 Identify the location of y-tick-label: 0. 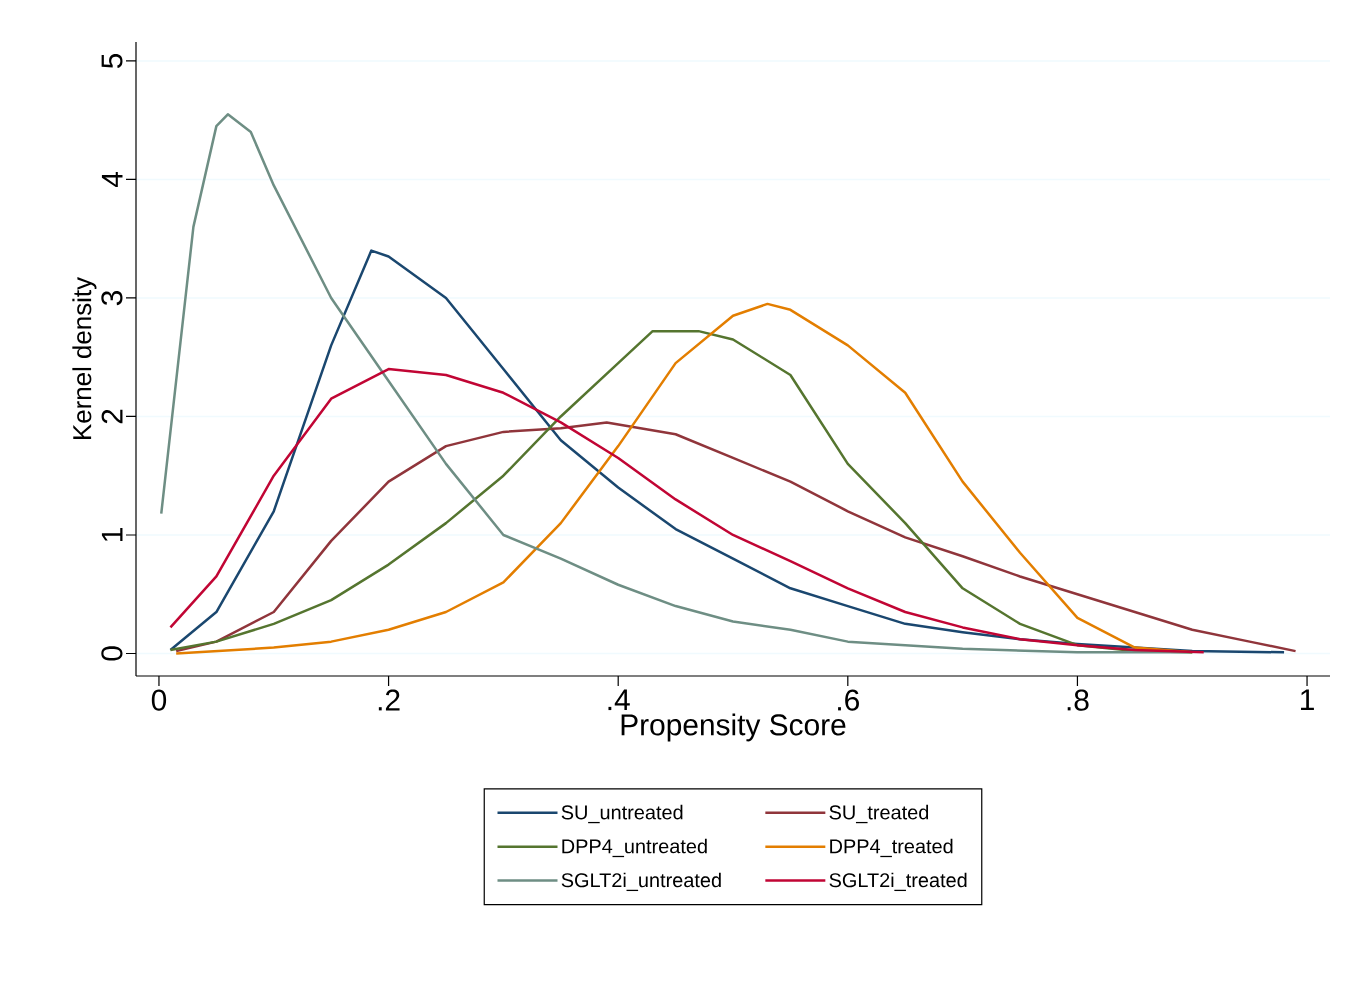
(112, 653).